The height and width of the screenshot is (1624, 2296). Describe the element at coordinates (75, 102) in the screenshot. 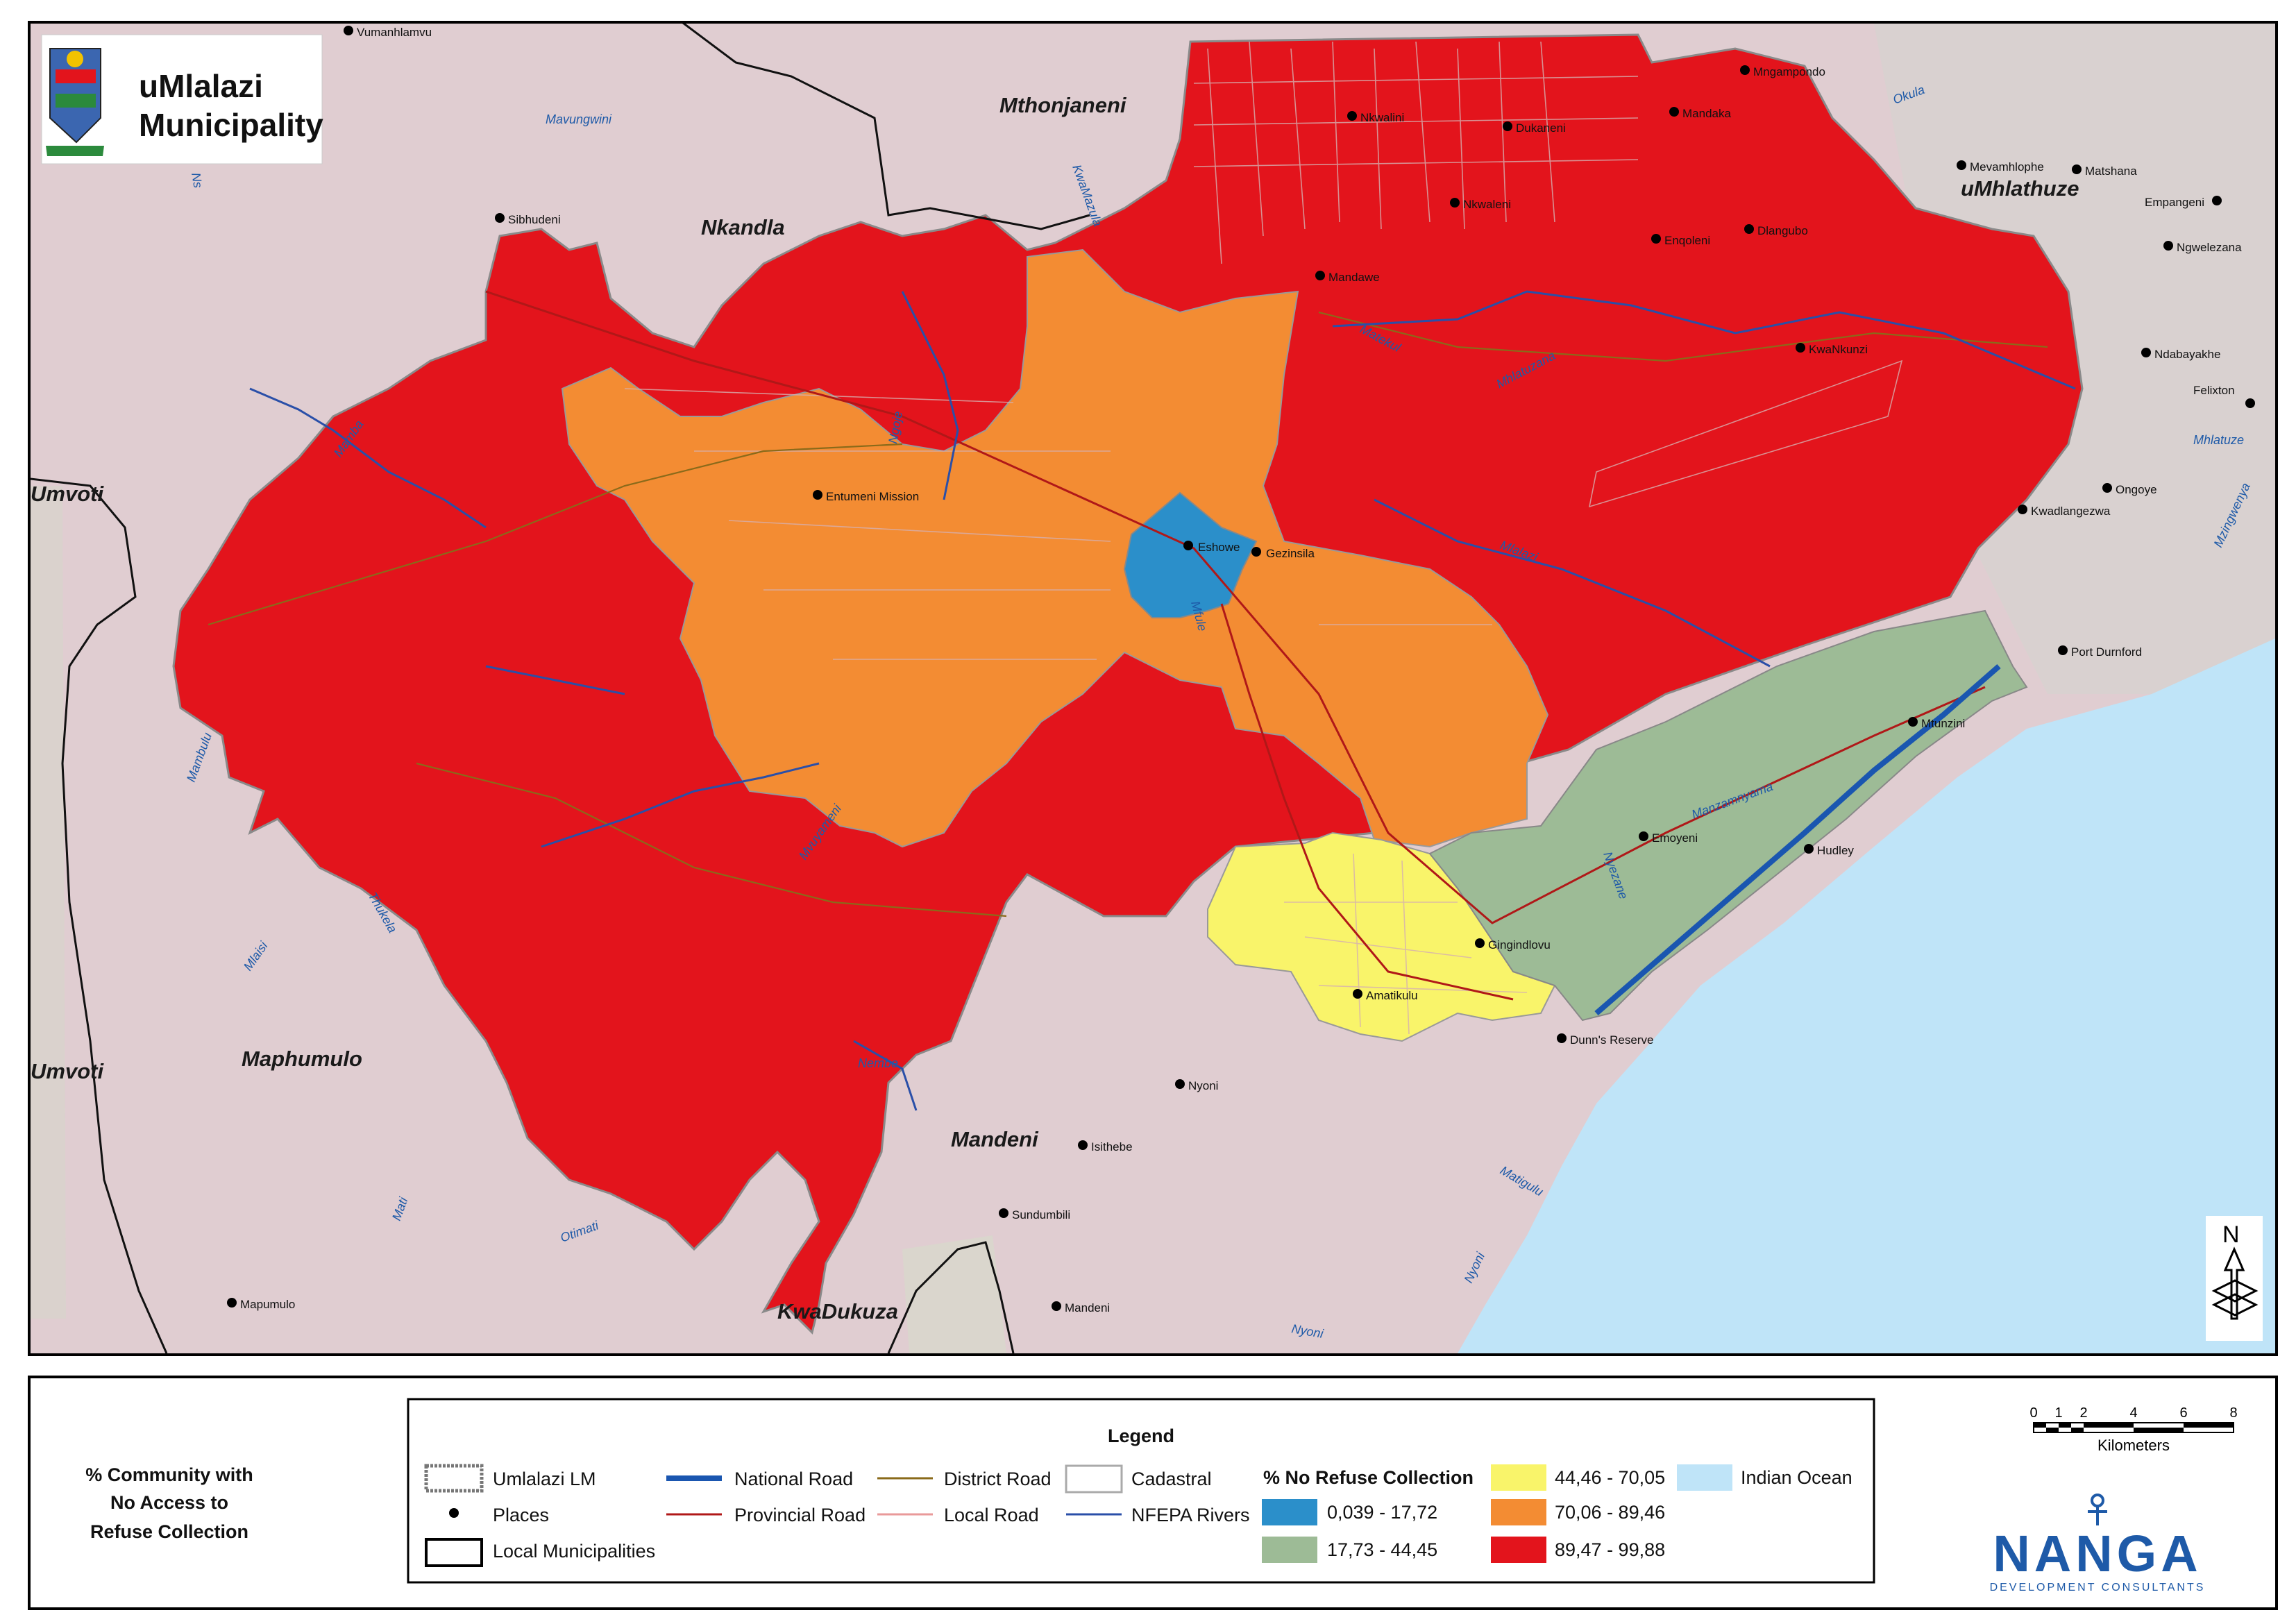

I see `coat-of-arms-icon` at that location.